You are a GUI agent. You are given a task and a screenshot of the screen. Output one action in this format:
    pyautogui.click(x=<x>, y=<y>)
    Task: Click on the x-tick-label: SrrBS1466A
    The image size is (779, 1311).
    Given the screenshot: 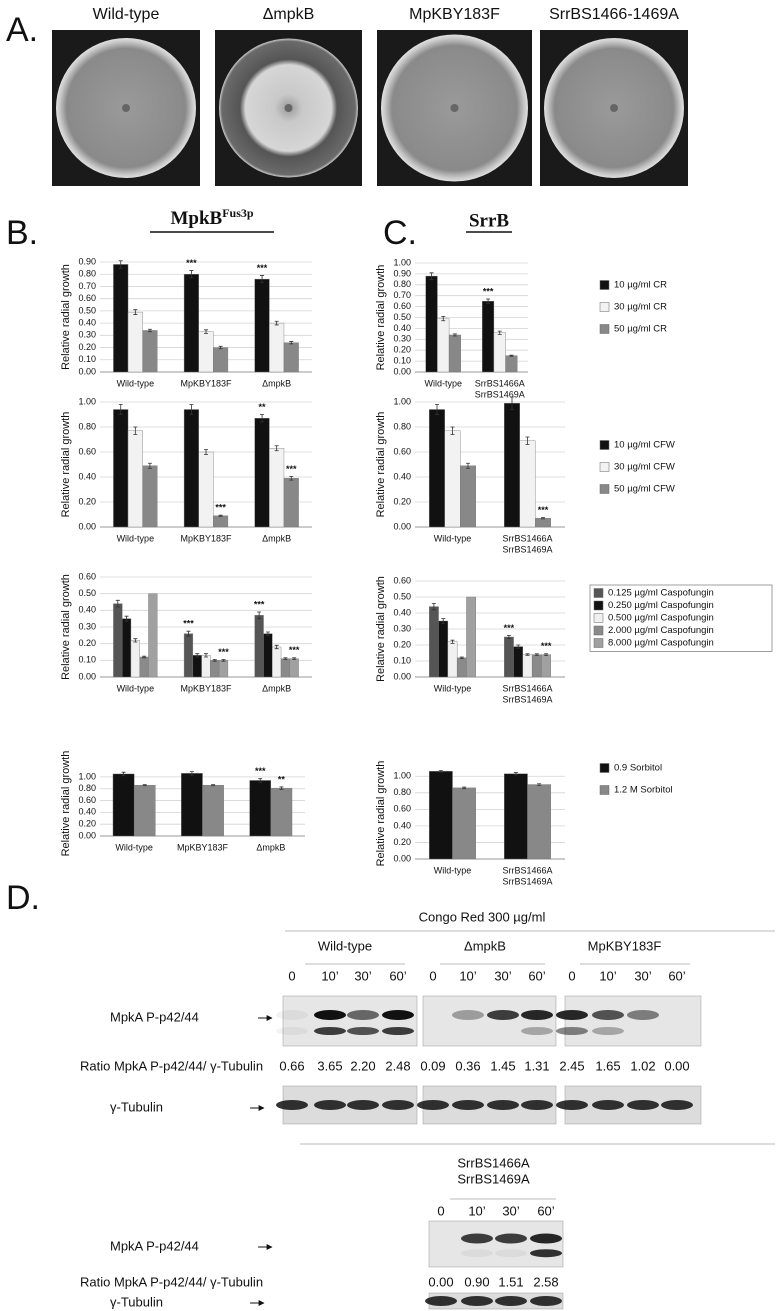 What is the action you would take?
    pyautogui.click(x=500, y=383)
    